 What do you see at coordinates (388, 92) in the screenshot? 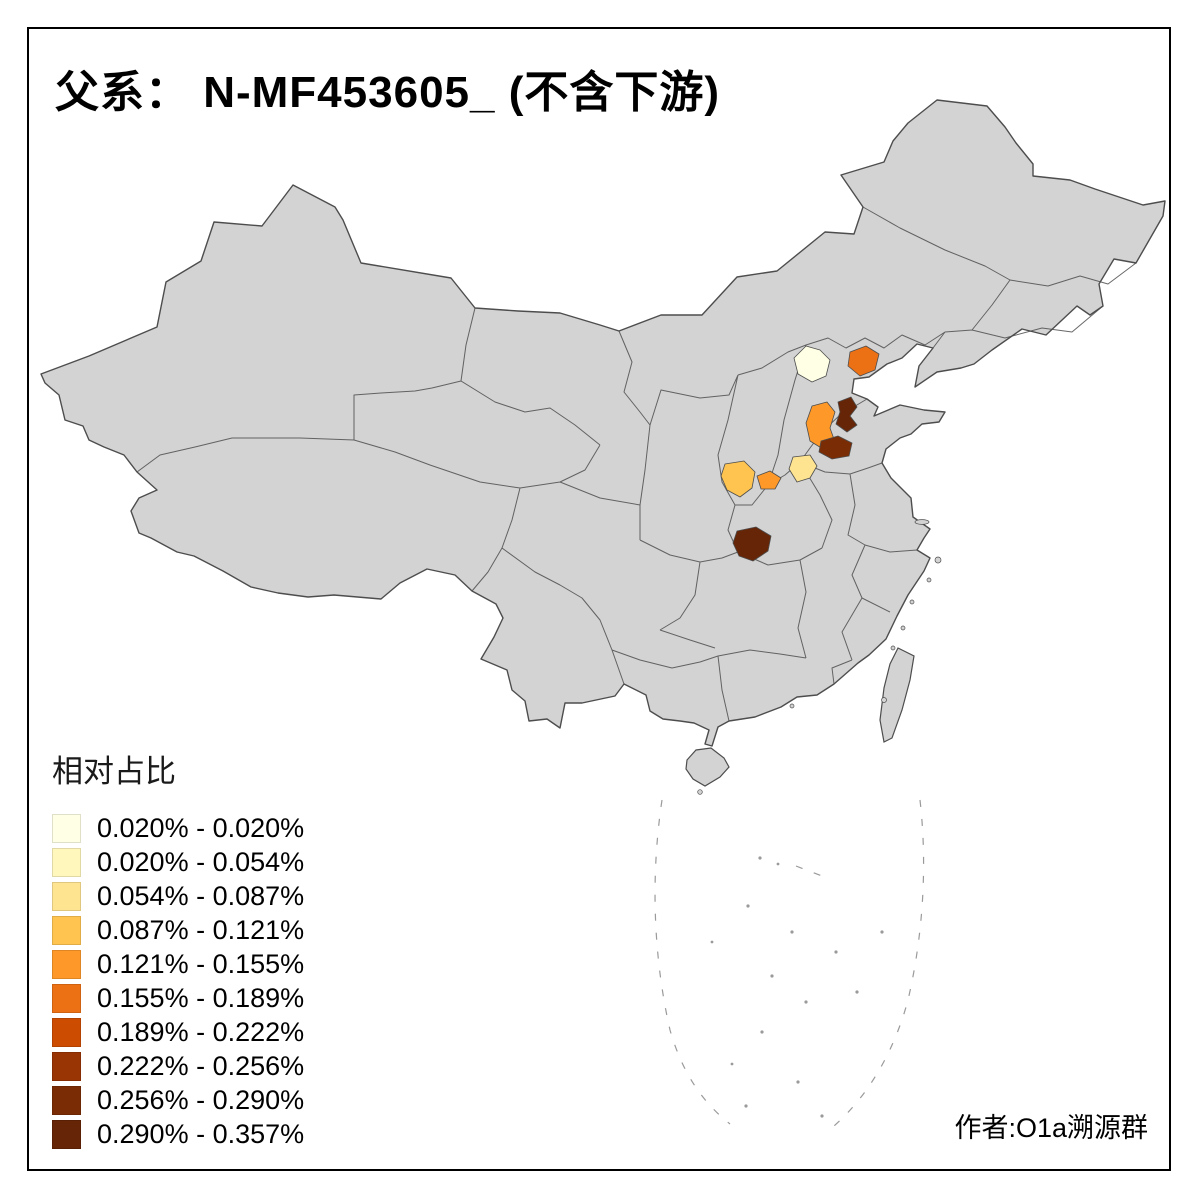
I see `page-title: 父系： N-MF453605_ (不含下游)` at bounding box center [388, 92].